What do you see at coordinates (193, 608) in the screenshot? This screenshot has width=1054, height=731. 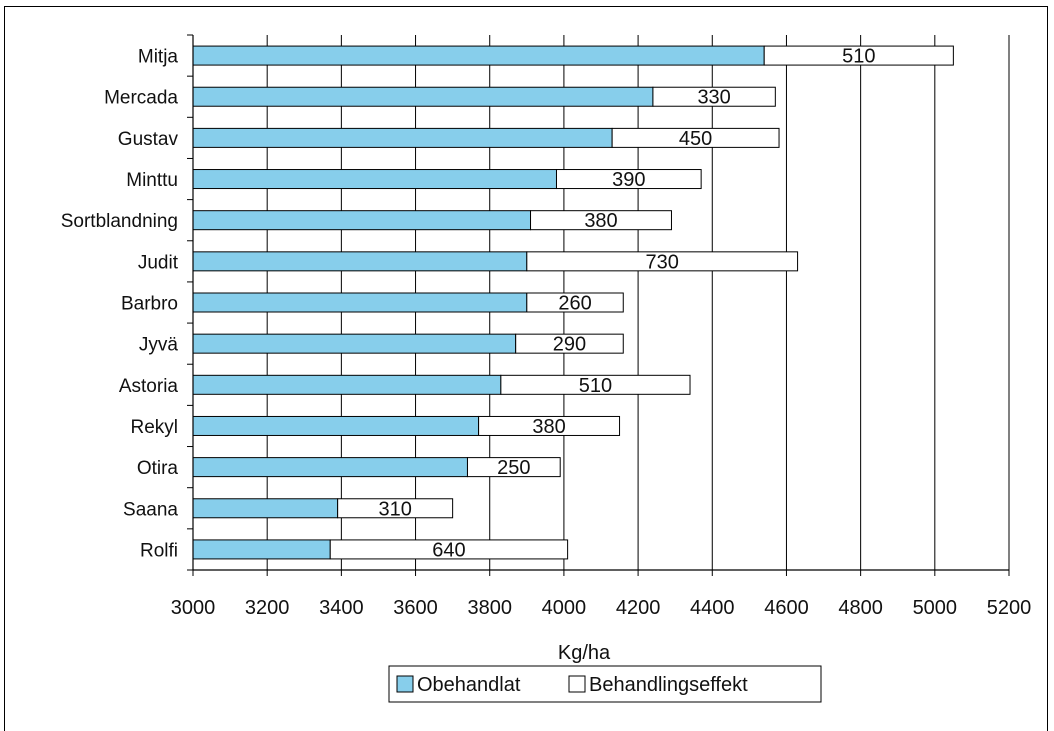 I see `x-tick-label: 3000` at bounding box center [193, 608].